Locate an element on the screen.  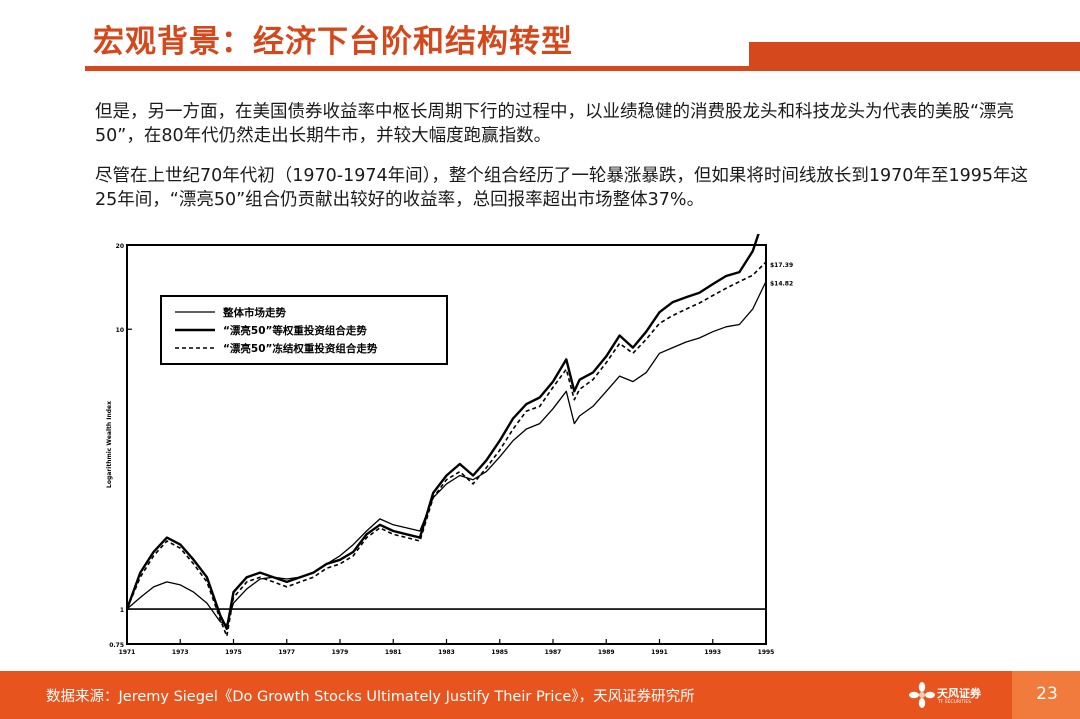
legend-label: “漂亮50”冻结权重投资组合走势 is located at coordinates (300, 348).